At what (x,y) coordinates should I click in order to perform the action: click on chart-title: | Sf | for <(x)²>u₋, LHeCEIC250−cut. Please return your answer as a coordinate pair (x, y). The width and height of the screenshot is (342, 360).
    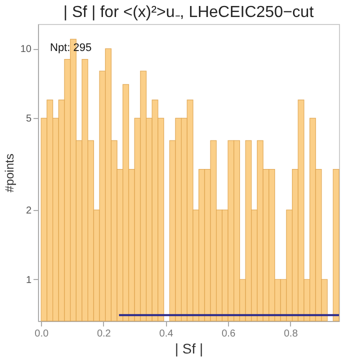
    Looking at the image, I should click on (188, 12).